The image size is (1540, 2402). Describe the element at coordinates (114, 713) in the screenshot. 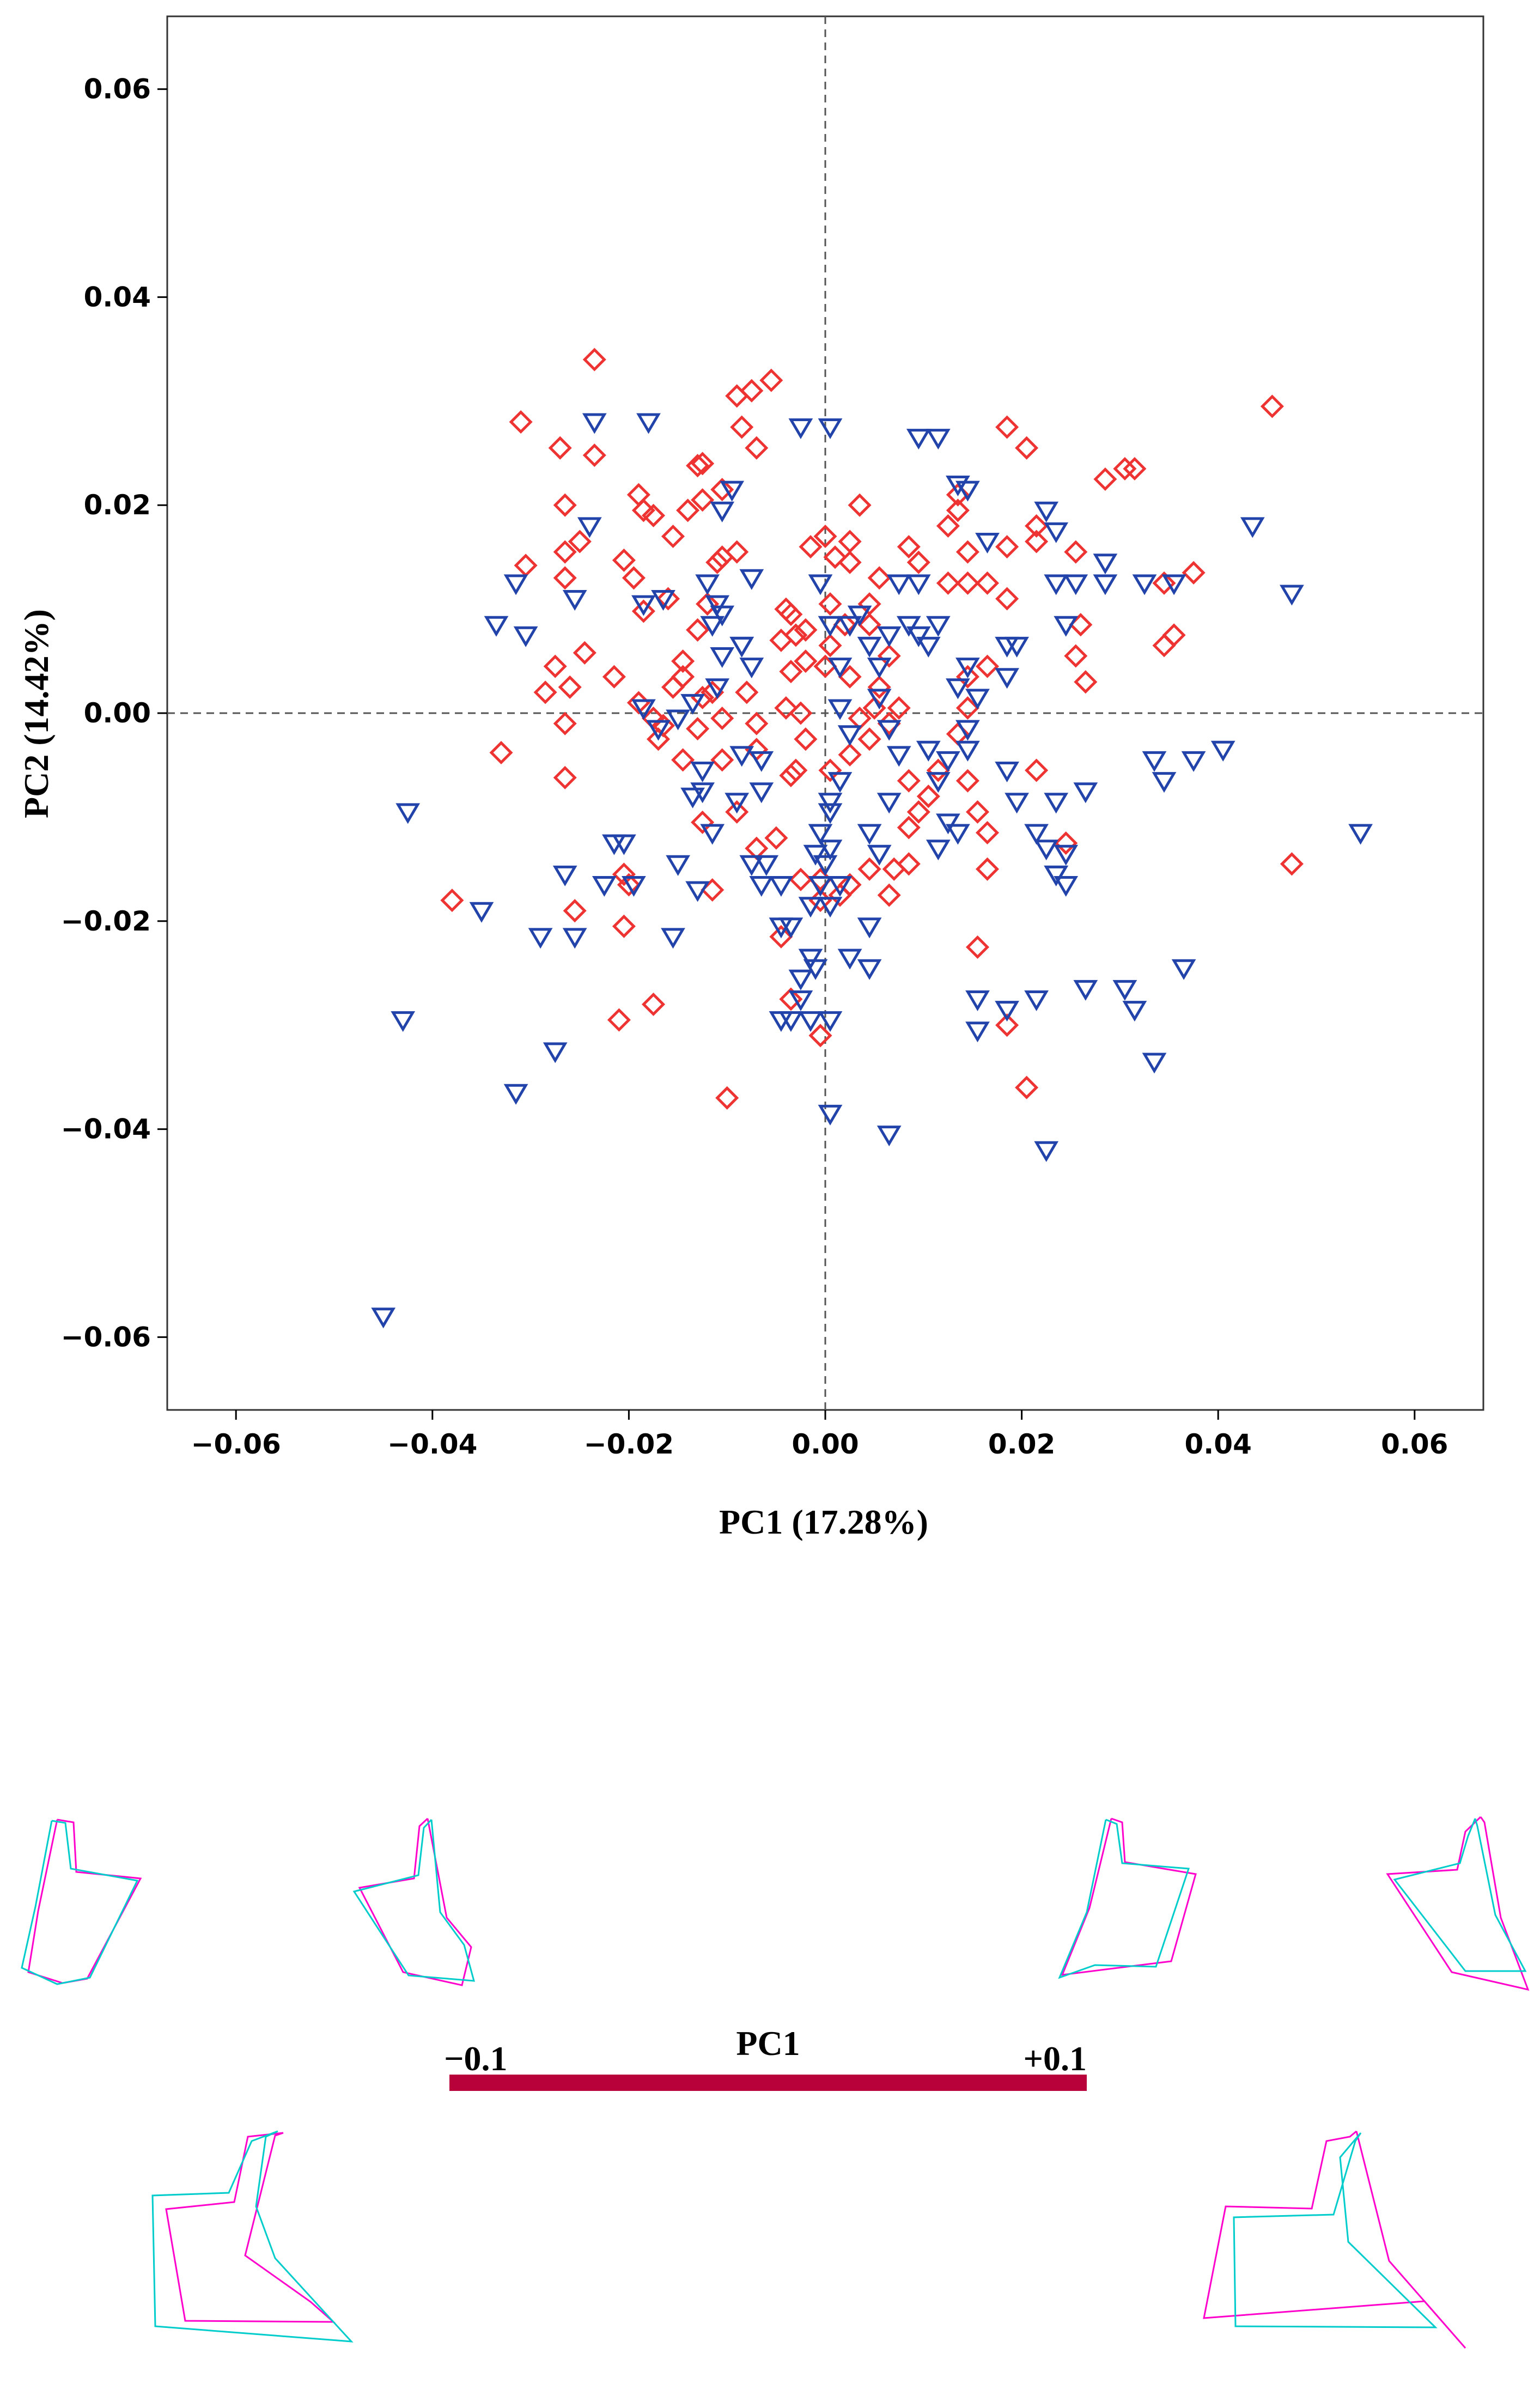

I see `y-axis-ticks: 0.06 0.04 0.02 0.00 −0.02 −0.04 −0.06` at that location.